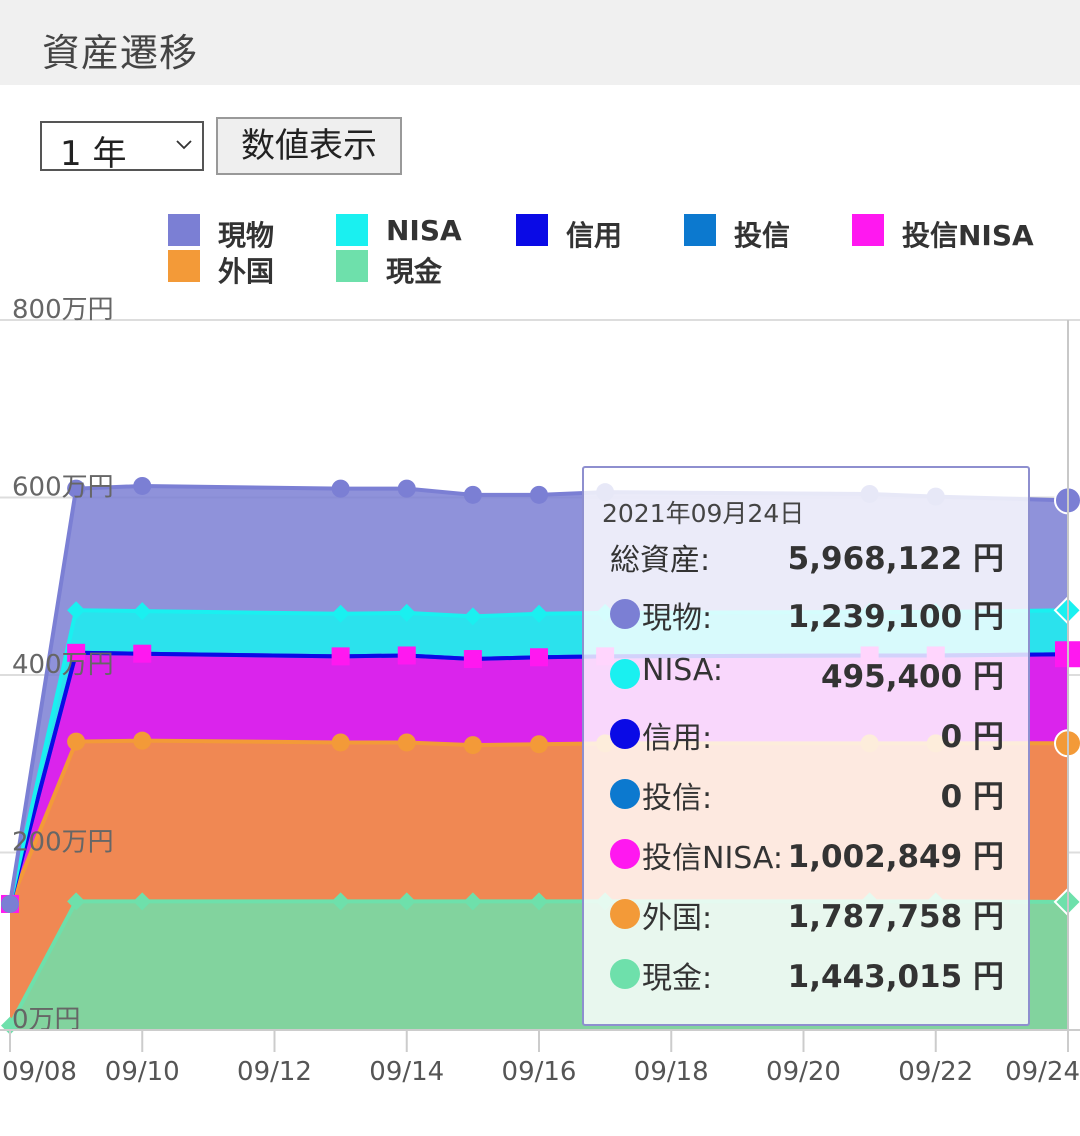  I want to click on tooltip-row-value: 1,002,849 円, so click(895, 857).